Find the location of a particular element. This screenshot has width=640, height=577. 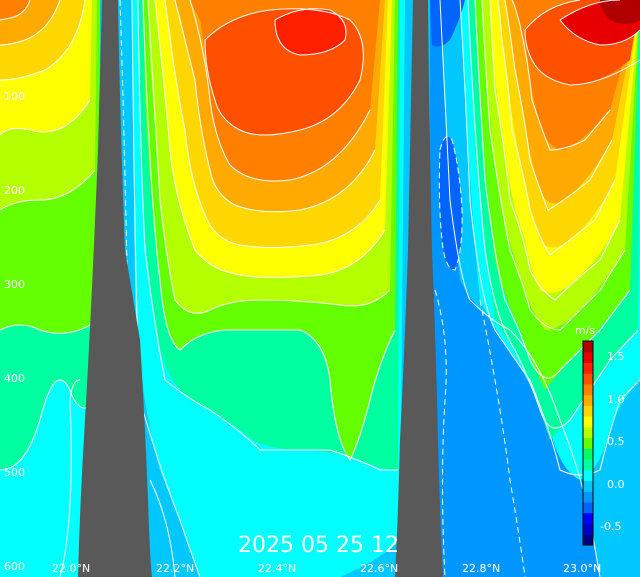

latitude-label: 22.6°N is located at coordinates (379, 568).